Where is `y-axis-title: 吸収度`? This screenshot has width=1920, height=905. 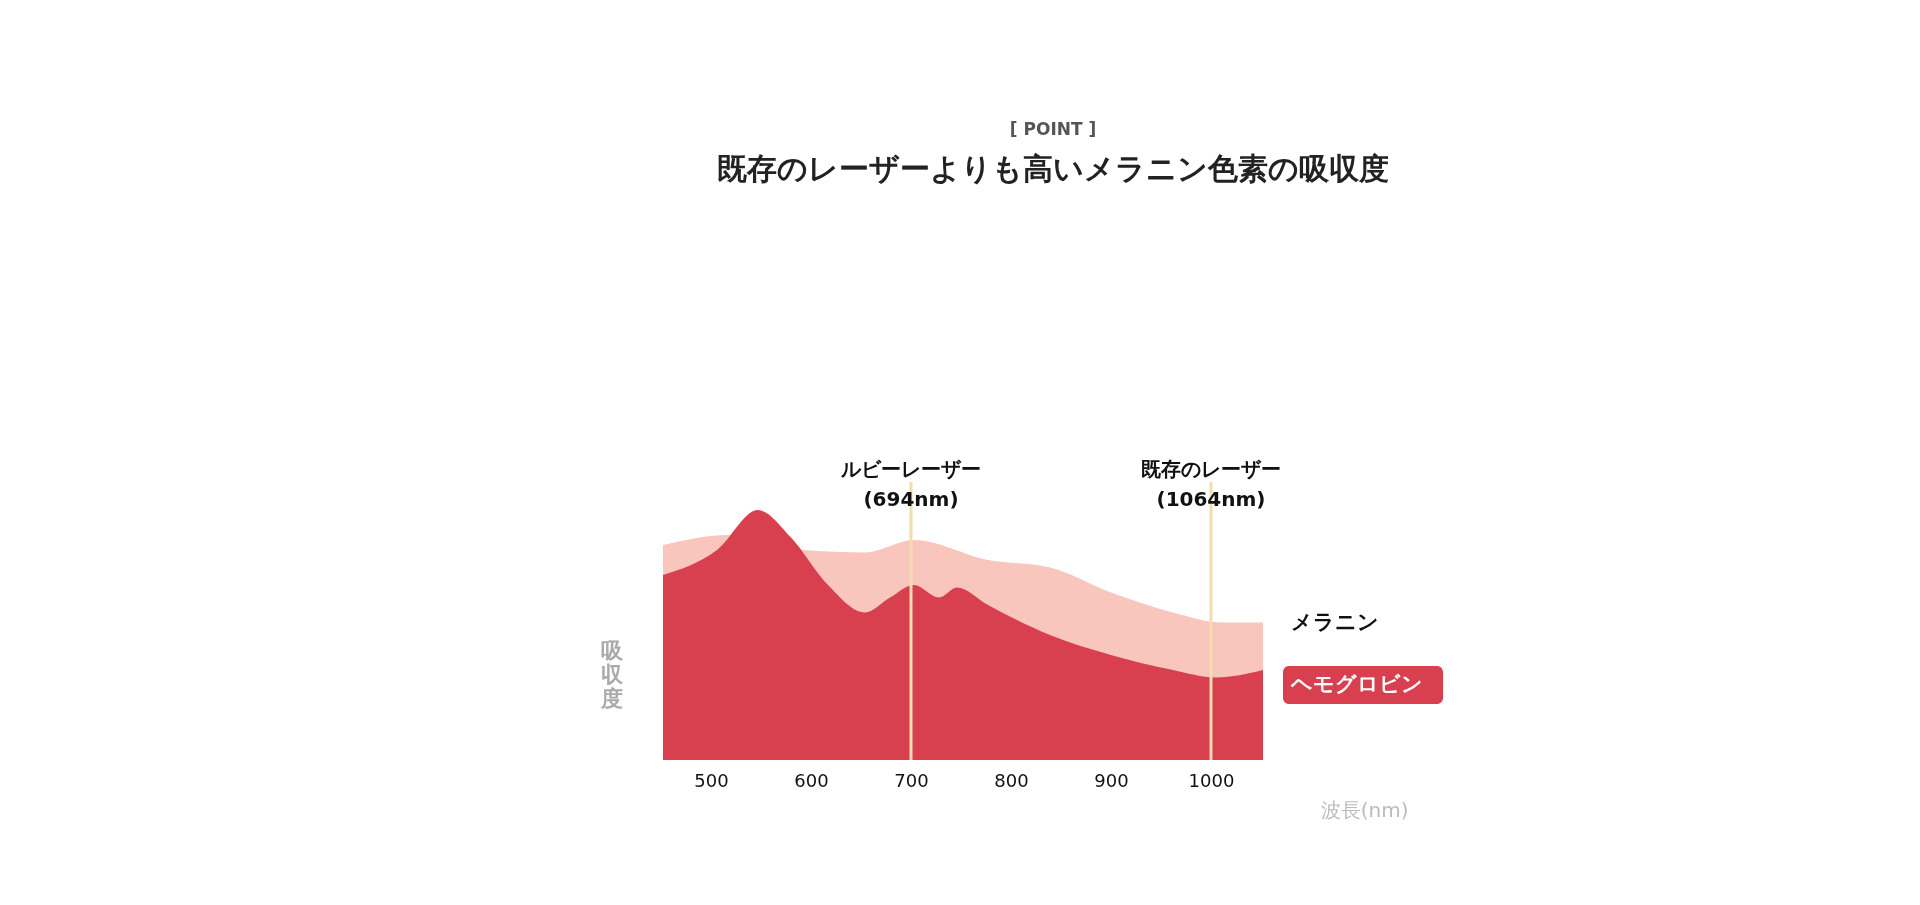
y-axis-title: 吸収度 is located at coordinates (611, 674).